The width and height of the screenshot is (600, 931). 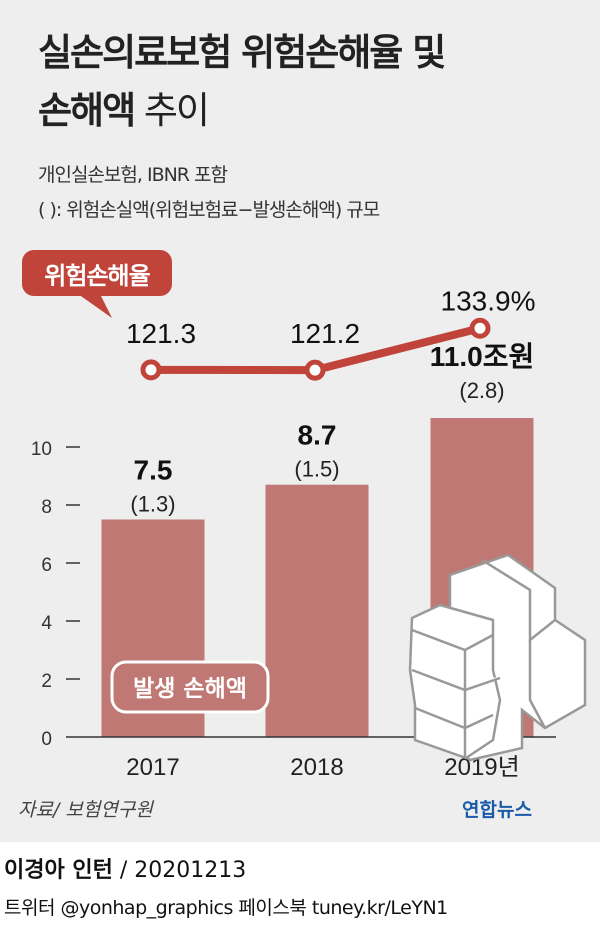 I want to click on title-line2: 손해액 추이, so click(x=124, y=107).